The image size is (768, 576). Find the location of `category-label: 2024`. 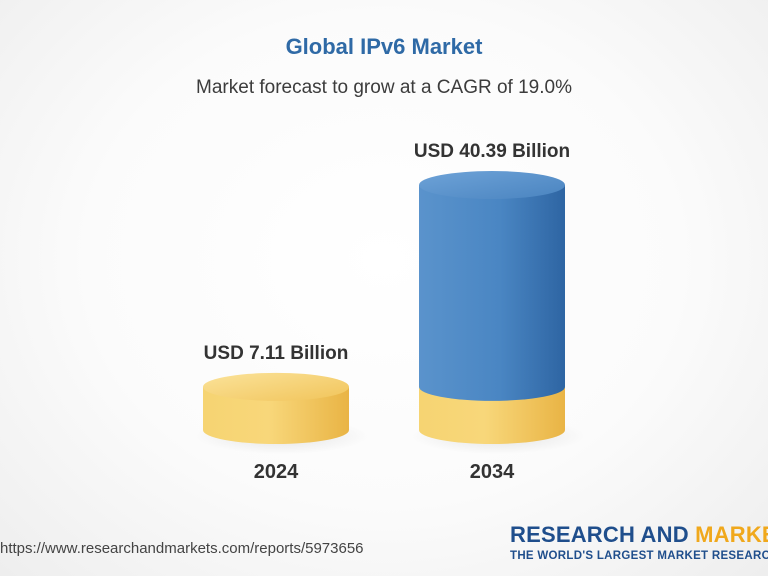

category-label: 2024 is located at coordinates (276, 472).